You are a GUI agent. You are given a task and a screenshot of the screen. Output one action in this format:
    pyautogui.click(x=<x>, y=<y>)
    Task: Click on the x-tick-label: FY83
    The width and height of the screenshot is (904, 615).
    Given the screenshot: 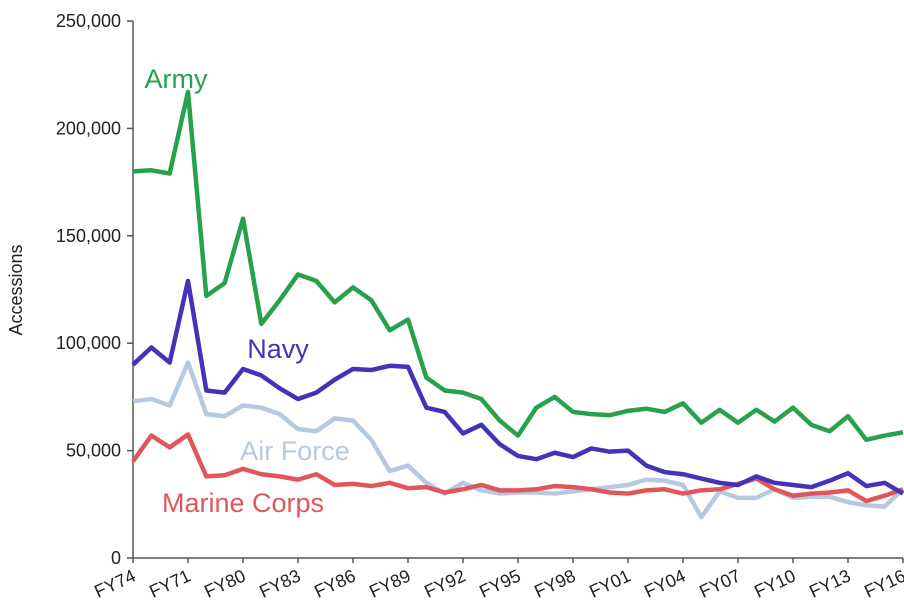 What is the action you would take?
    pyautogui.click(x=279, y=583)
    